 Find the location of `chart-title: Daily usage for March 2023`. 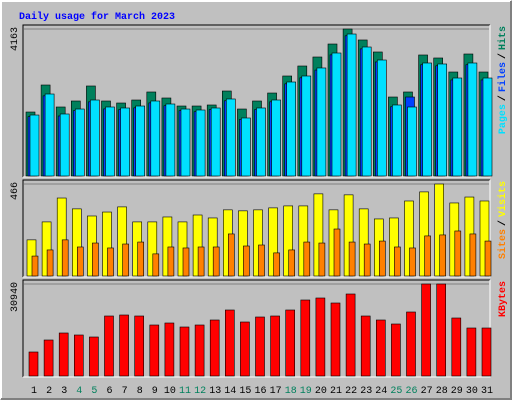

chart-title: Daily usage for March 2023 is located at coordinates (97, 17).